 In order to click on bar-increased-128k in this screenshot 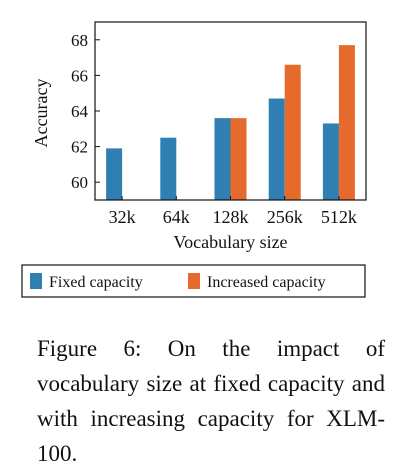, I will do `click(238, 159)`.